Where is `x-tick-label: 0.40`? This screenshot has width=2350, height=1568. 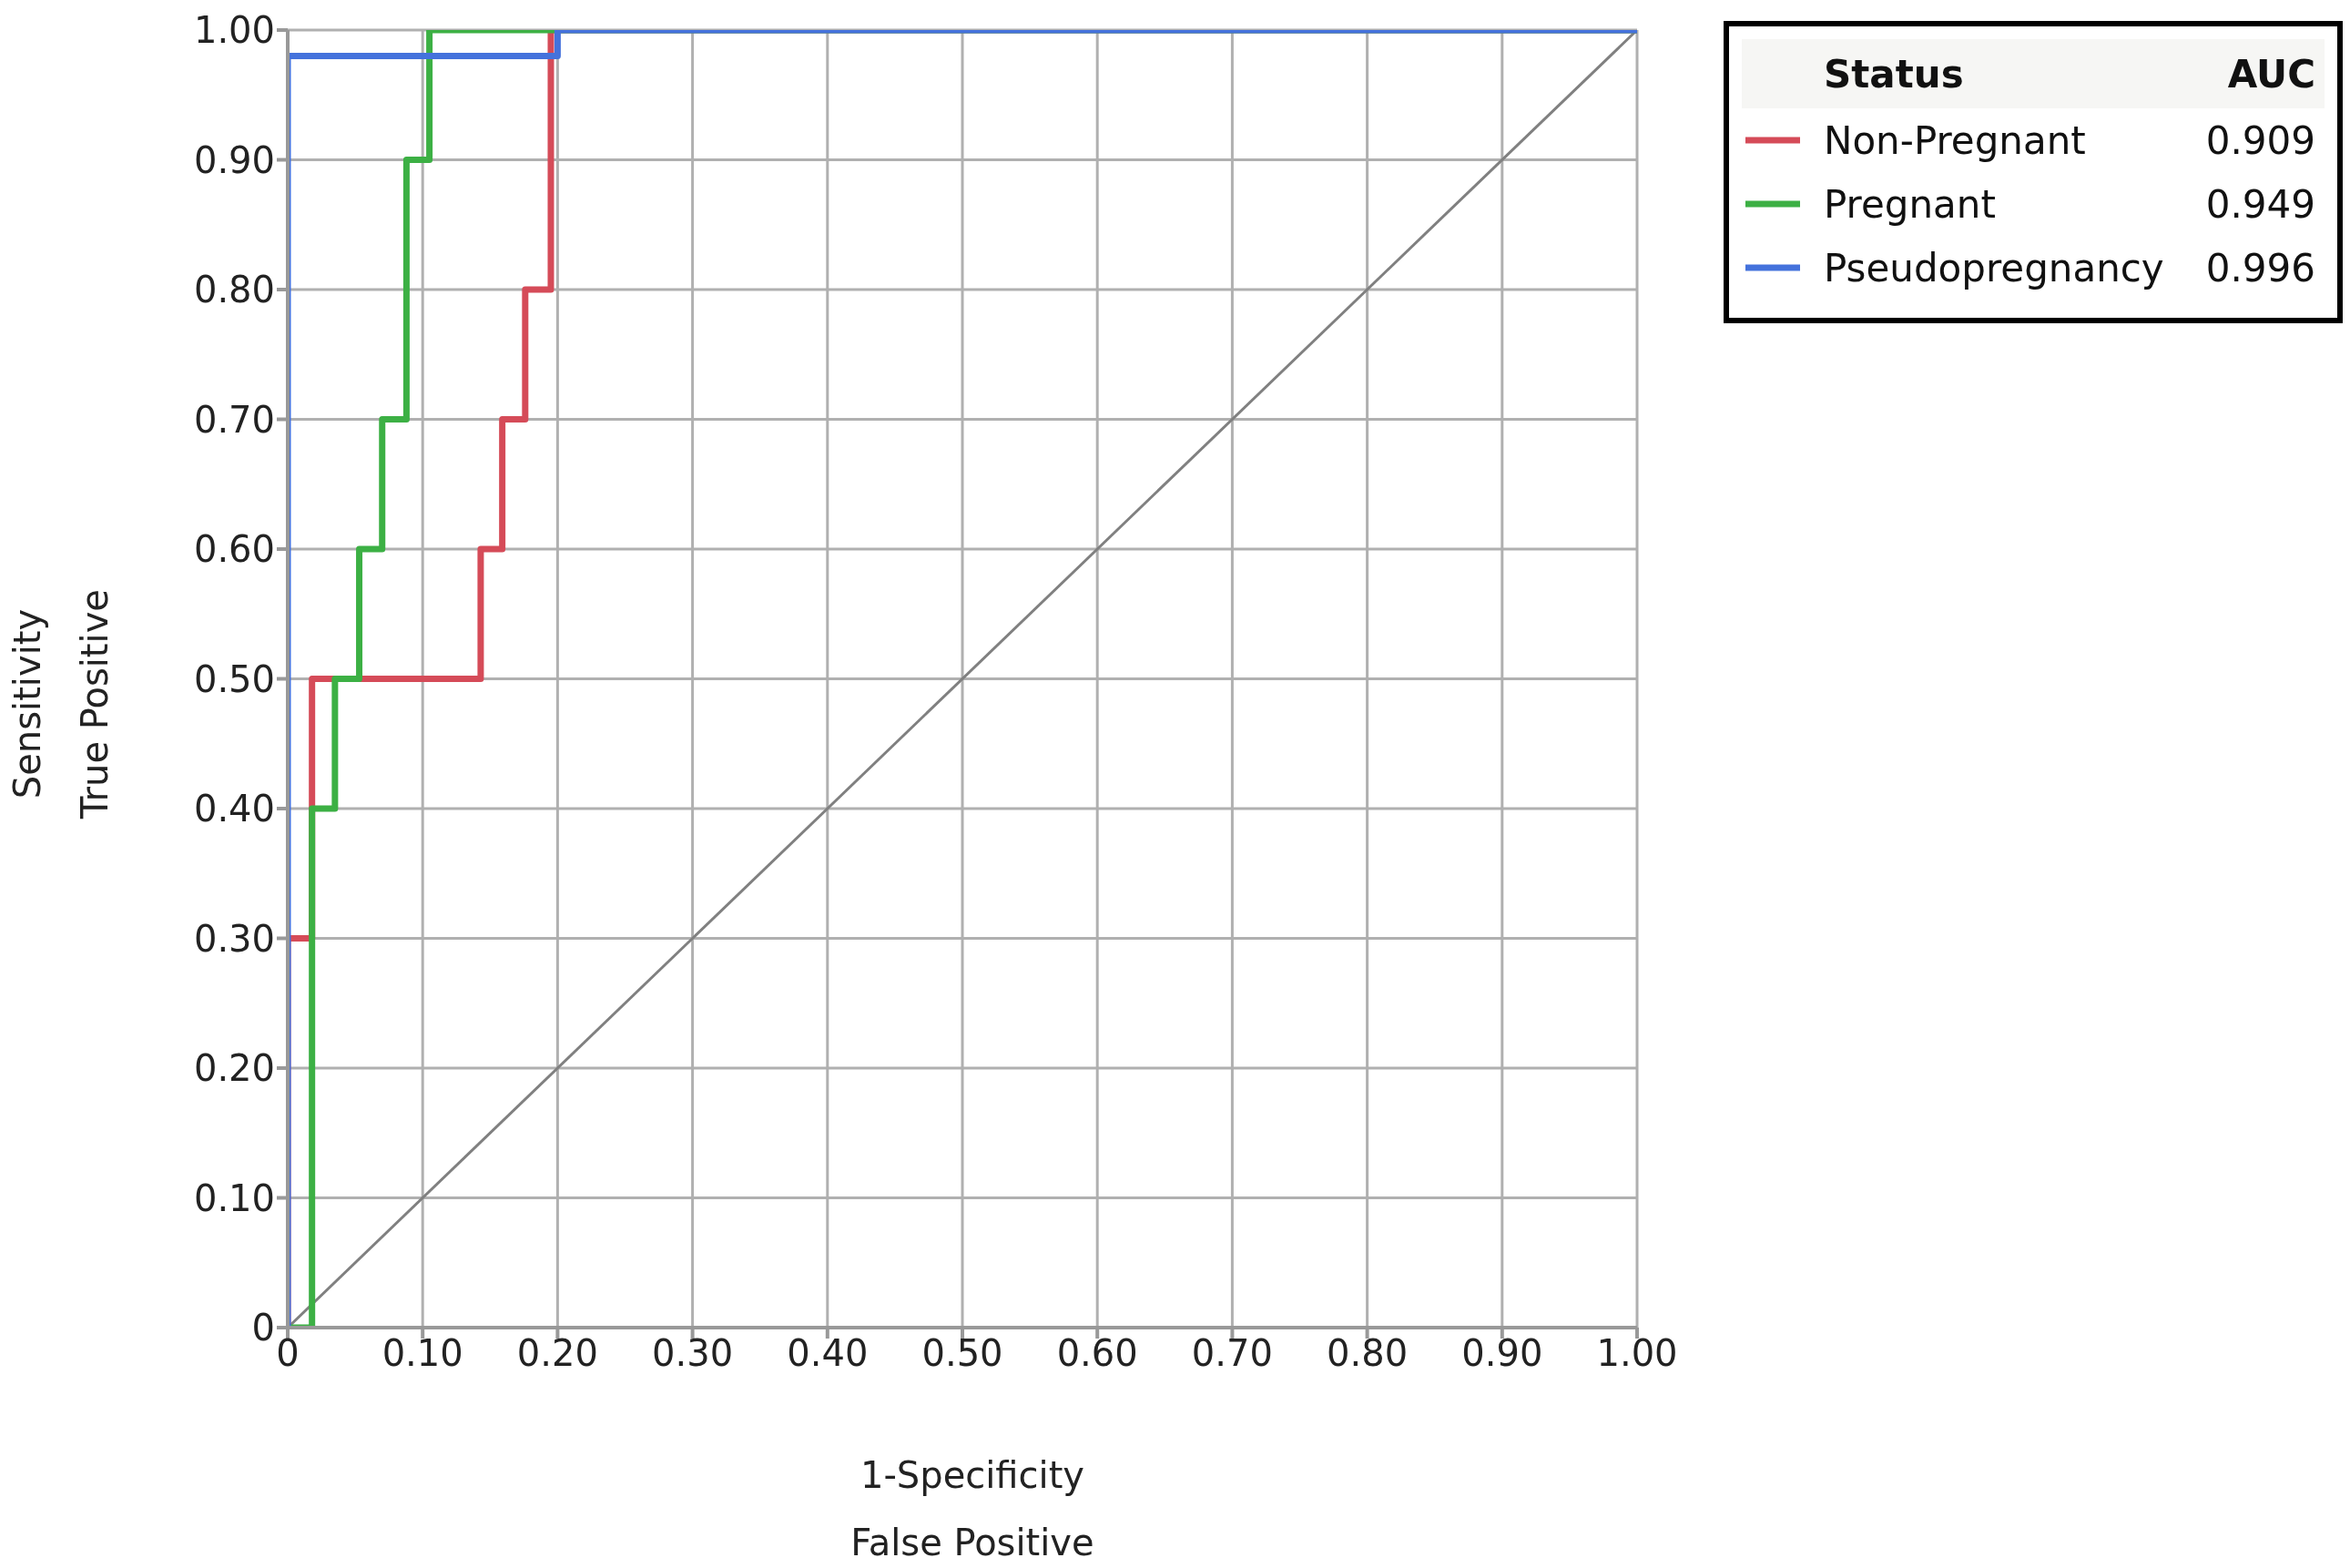
x-tick-label: 0.40 is located at coordinates (828, 1353).